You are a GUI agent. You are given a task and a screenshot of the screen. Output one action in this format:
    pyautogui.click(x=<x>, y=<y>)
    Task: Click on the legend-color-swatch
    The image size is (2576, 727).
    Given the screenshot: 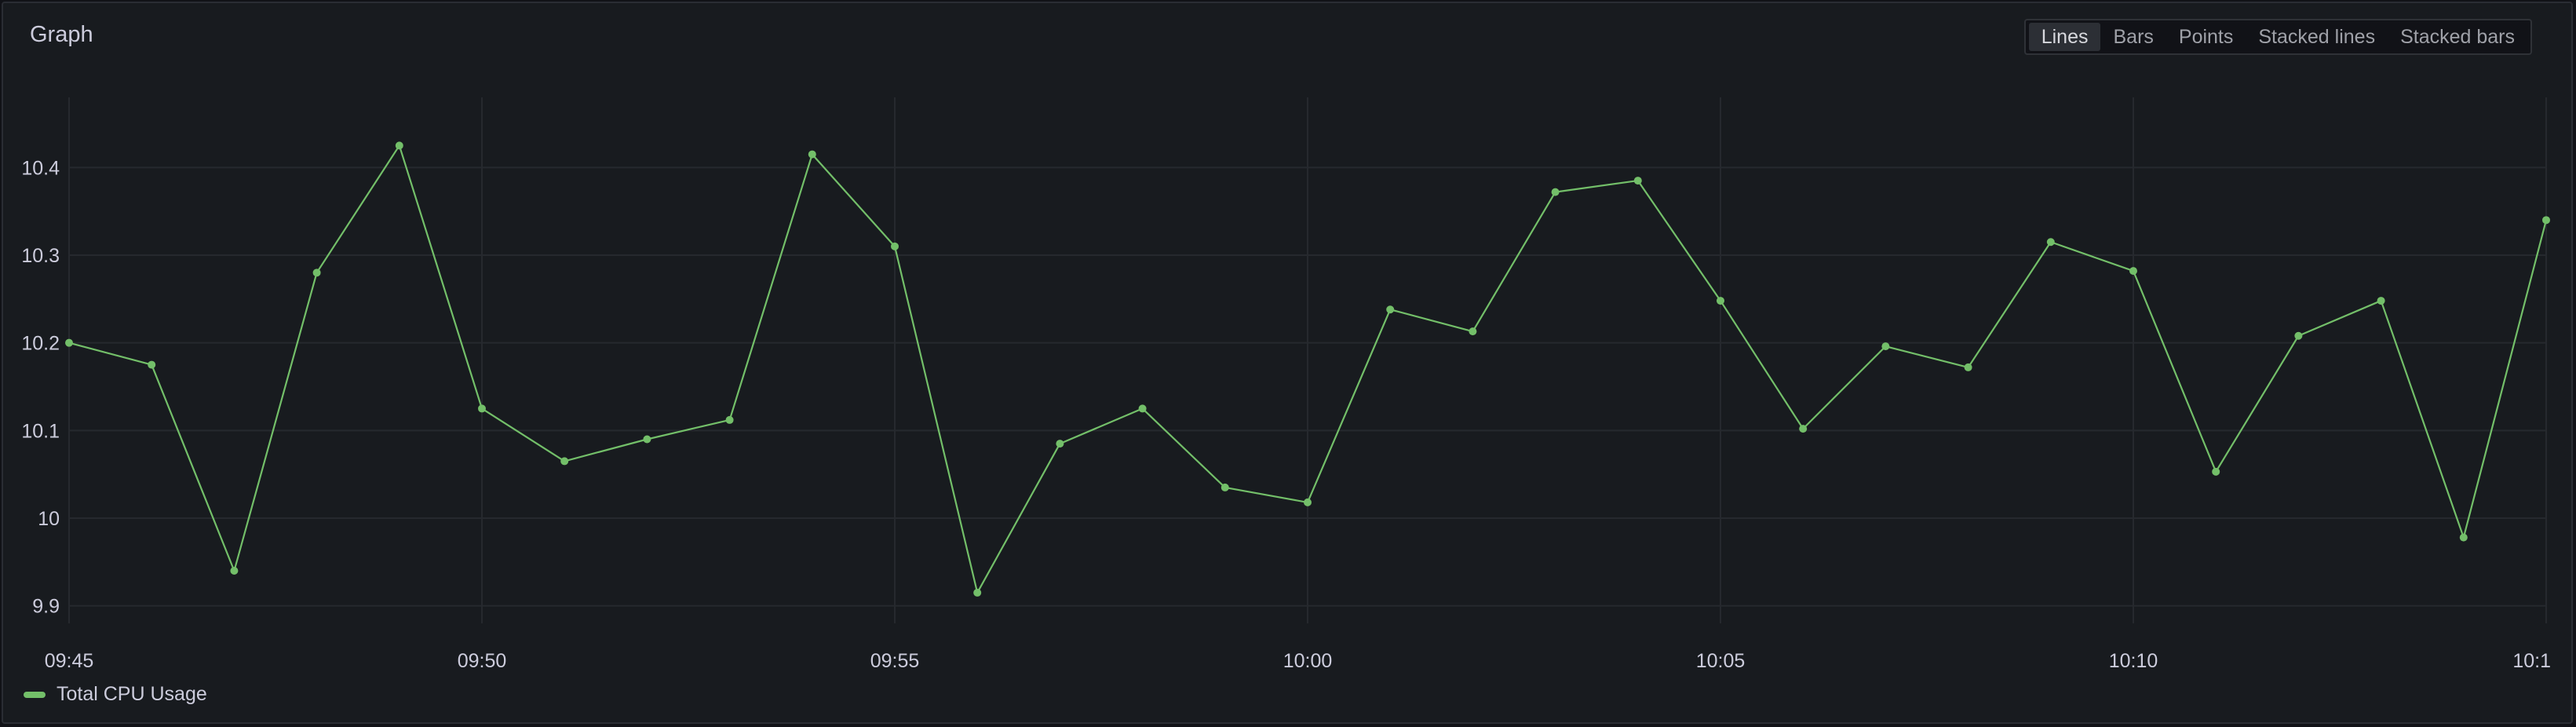 What is the action you would take?
    pyautogui.click(x=35, y=695)
    